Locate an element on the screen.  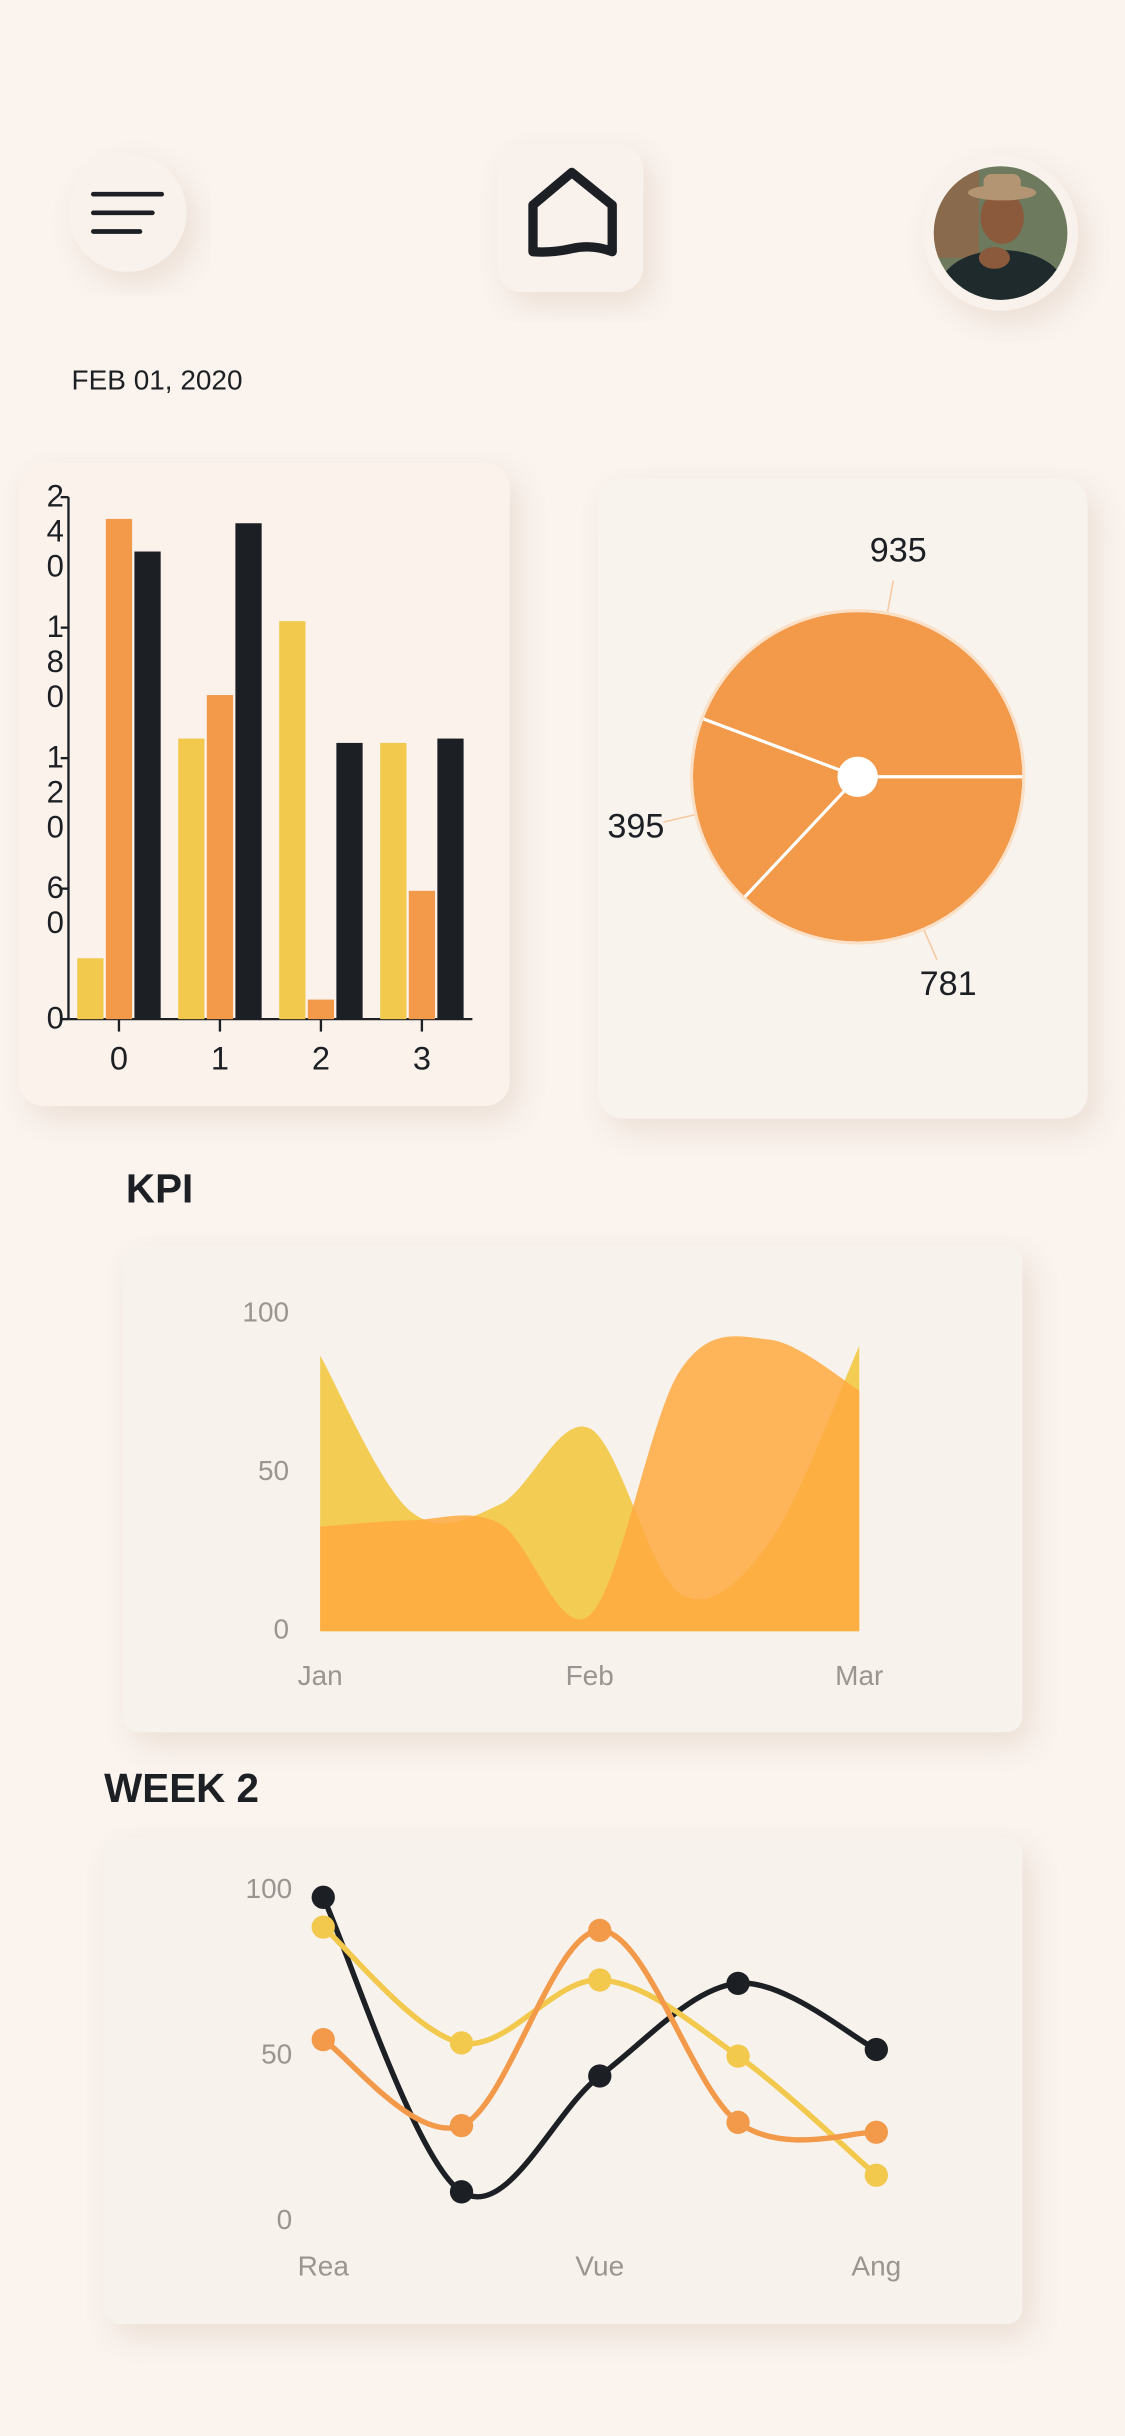
x-tick-label: 3 is located at coordinates (422, 1058).